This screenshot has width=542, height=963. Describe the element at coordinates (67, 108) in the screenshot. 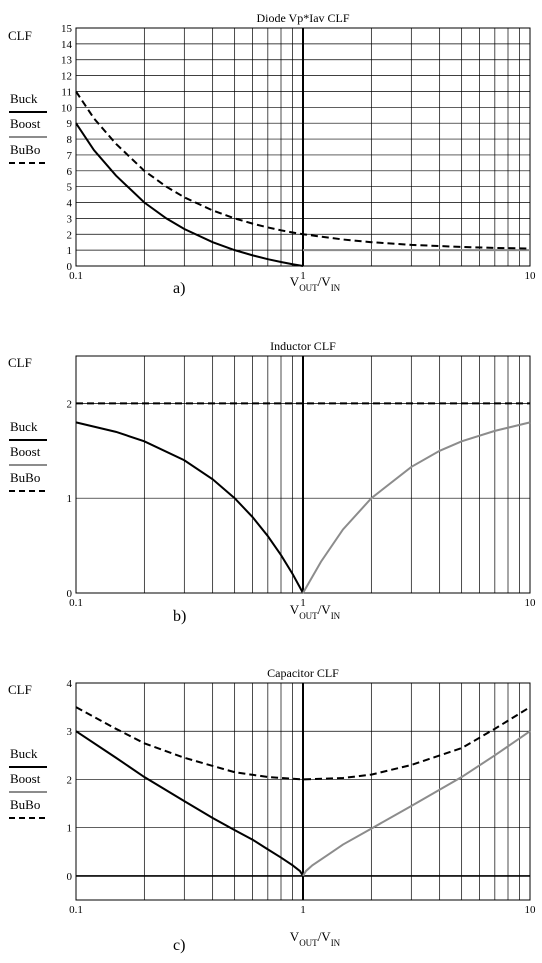

I see `y-tick-label: 10` at that location.